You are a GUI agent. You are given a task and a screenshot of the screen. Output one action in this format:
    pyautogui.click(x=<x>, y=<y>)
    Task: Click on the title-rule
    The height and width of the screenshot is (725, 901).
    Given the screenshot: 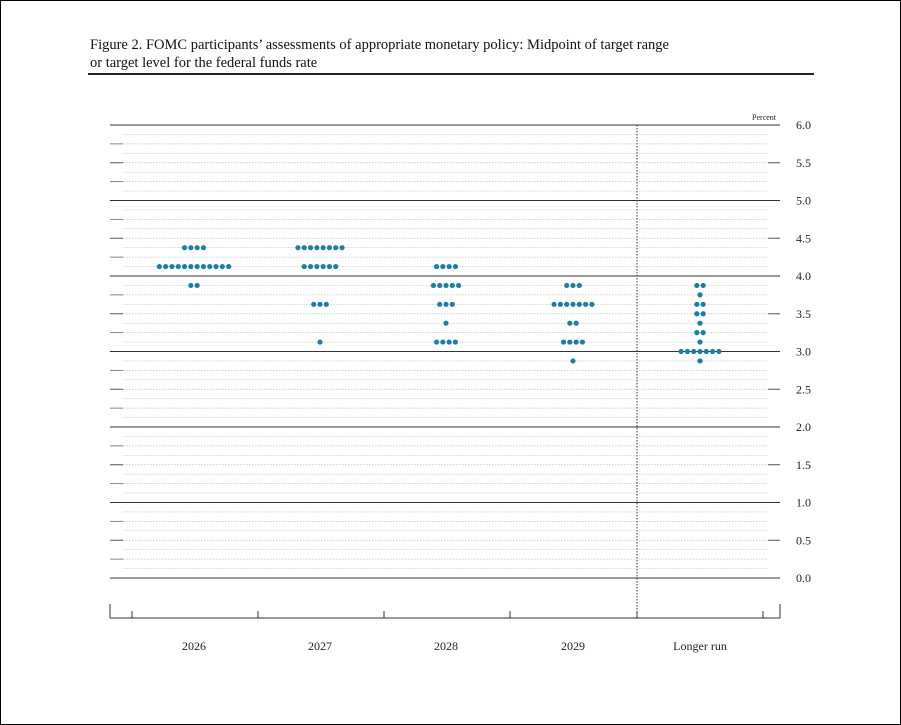 What is the action you would take?
    pyautogui.click(x=451, y=74)
    